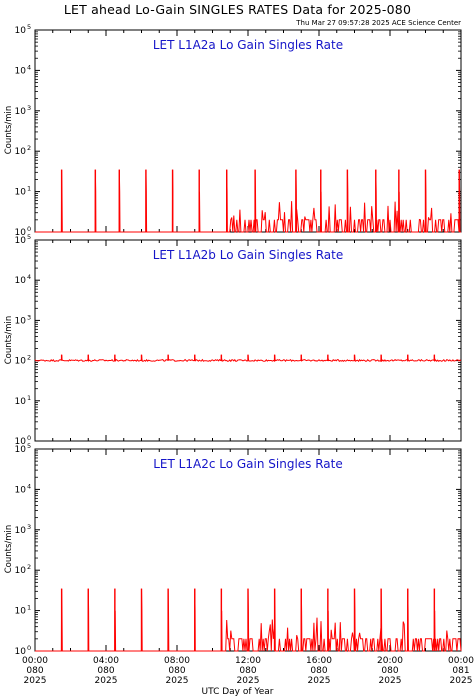 This screenshot has height=700, width=475. Describe the element at coordinates (248, 464) in the screenshot. I see `panel-3-title: LET L1A2c Lo Gain Singles Rate` at that location.